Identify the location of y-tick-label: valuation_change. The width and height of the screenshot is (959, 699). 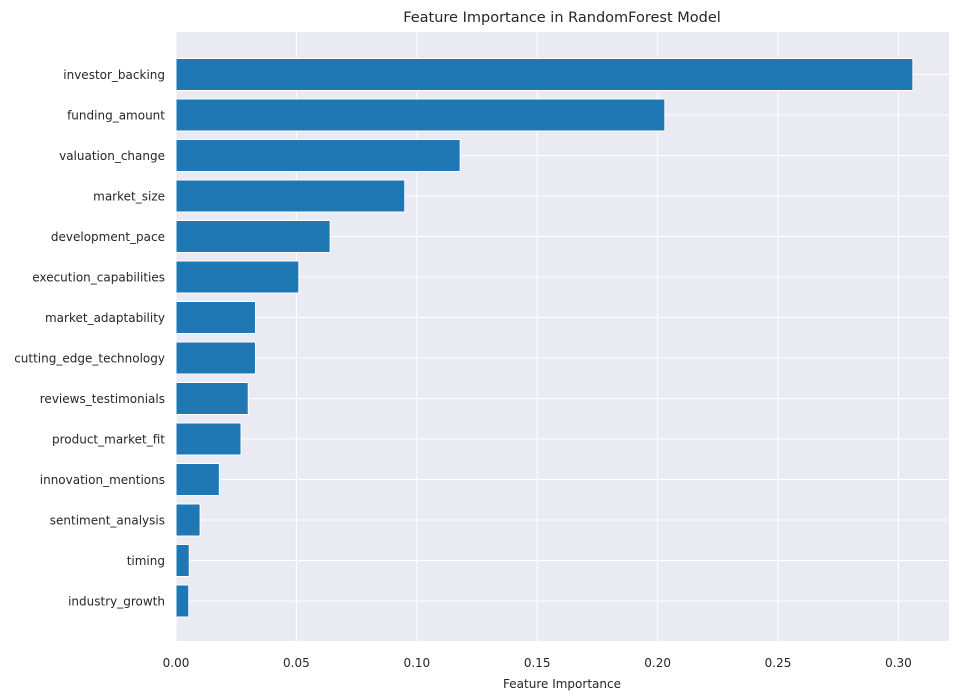
(112, 156).